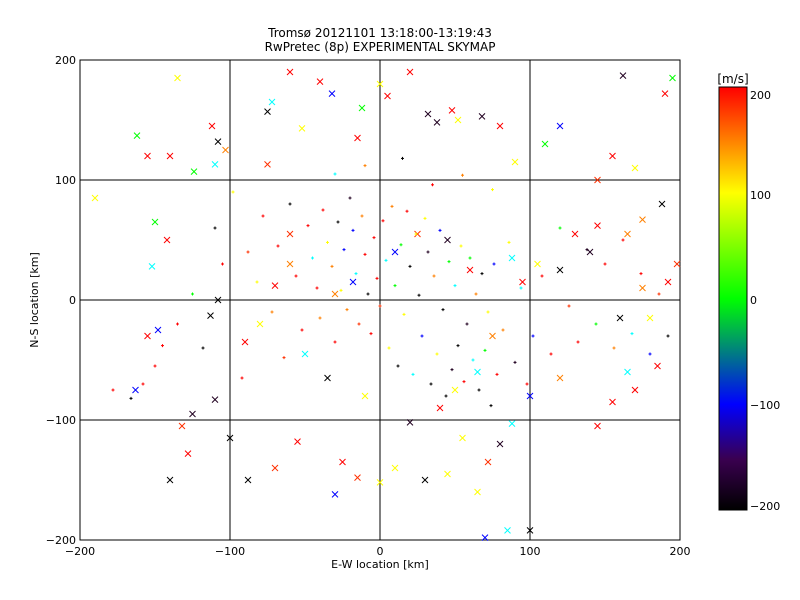 This screenshot has height=600, width=800. I want to click on chart-title: Tromsø 20121101 13:18:00-13:19:43, so click(379, 33).